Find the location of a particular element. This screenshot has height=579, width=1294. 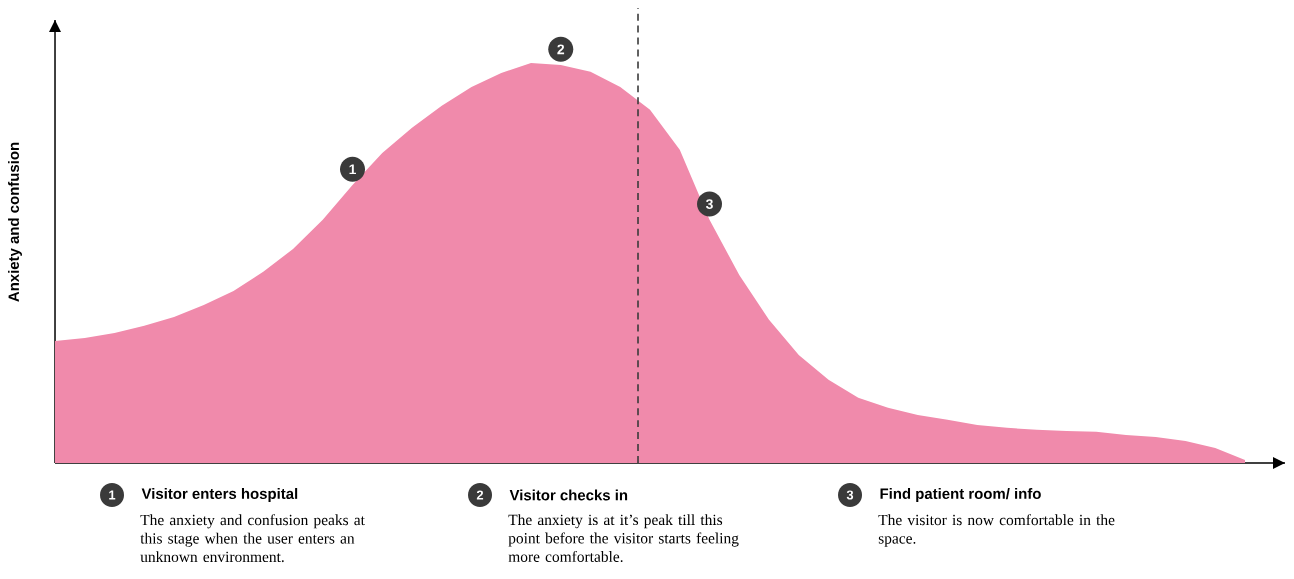

text: Visitor checks in is located at coordinates (568, 495).